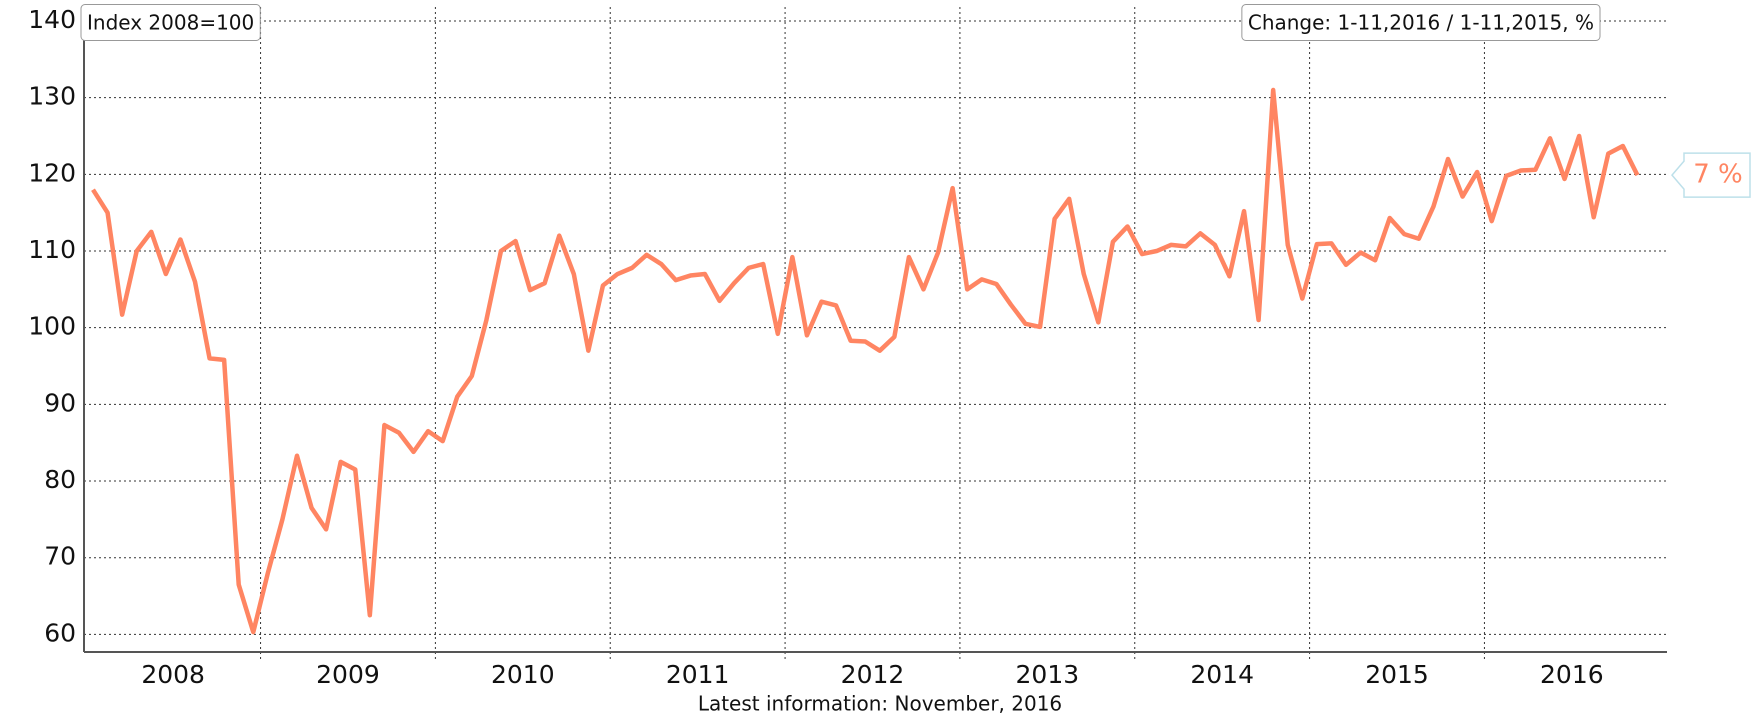 This screenshot has width=1757, height=719. I want to click on x-tick-label: 2010, so click(523, 674).